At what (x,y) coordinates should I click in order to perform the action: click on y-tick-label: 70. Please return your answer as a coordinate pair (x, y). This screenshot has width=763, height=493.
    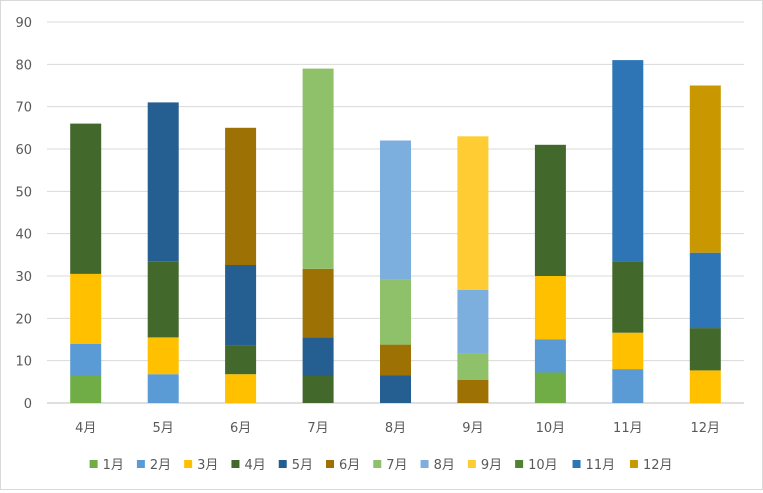
    Looking at the image, I should click on (23, 108).